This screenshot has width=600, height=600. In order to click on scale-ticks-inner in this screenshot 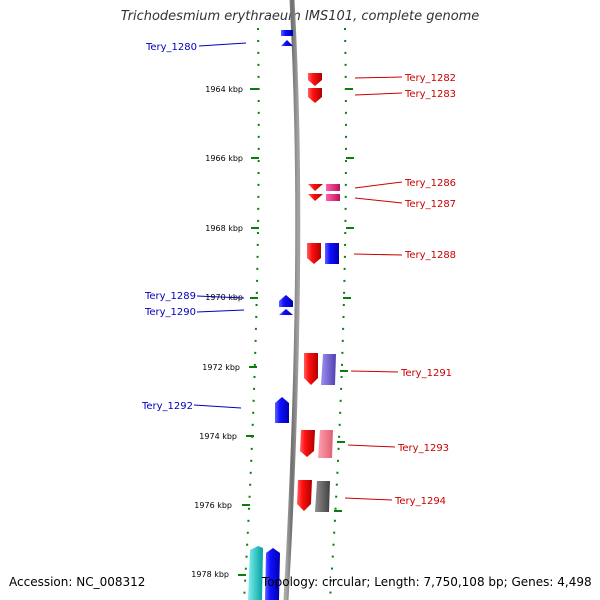, I will do `click(248, 332)`.